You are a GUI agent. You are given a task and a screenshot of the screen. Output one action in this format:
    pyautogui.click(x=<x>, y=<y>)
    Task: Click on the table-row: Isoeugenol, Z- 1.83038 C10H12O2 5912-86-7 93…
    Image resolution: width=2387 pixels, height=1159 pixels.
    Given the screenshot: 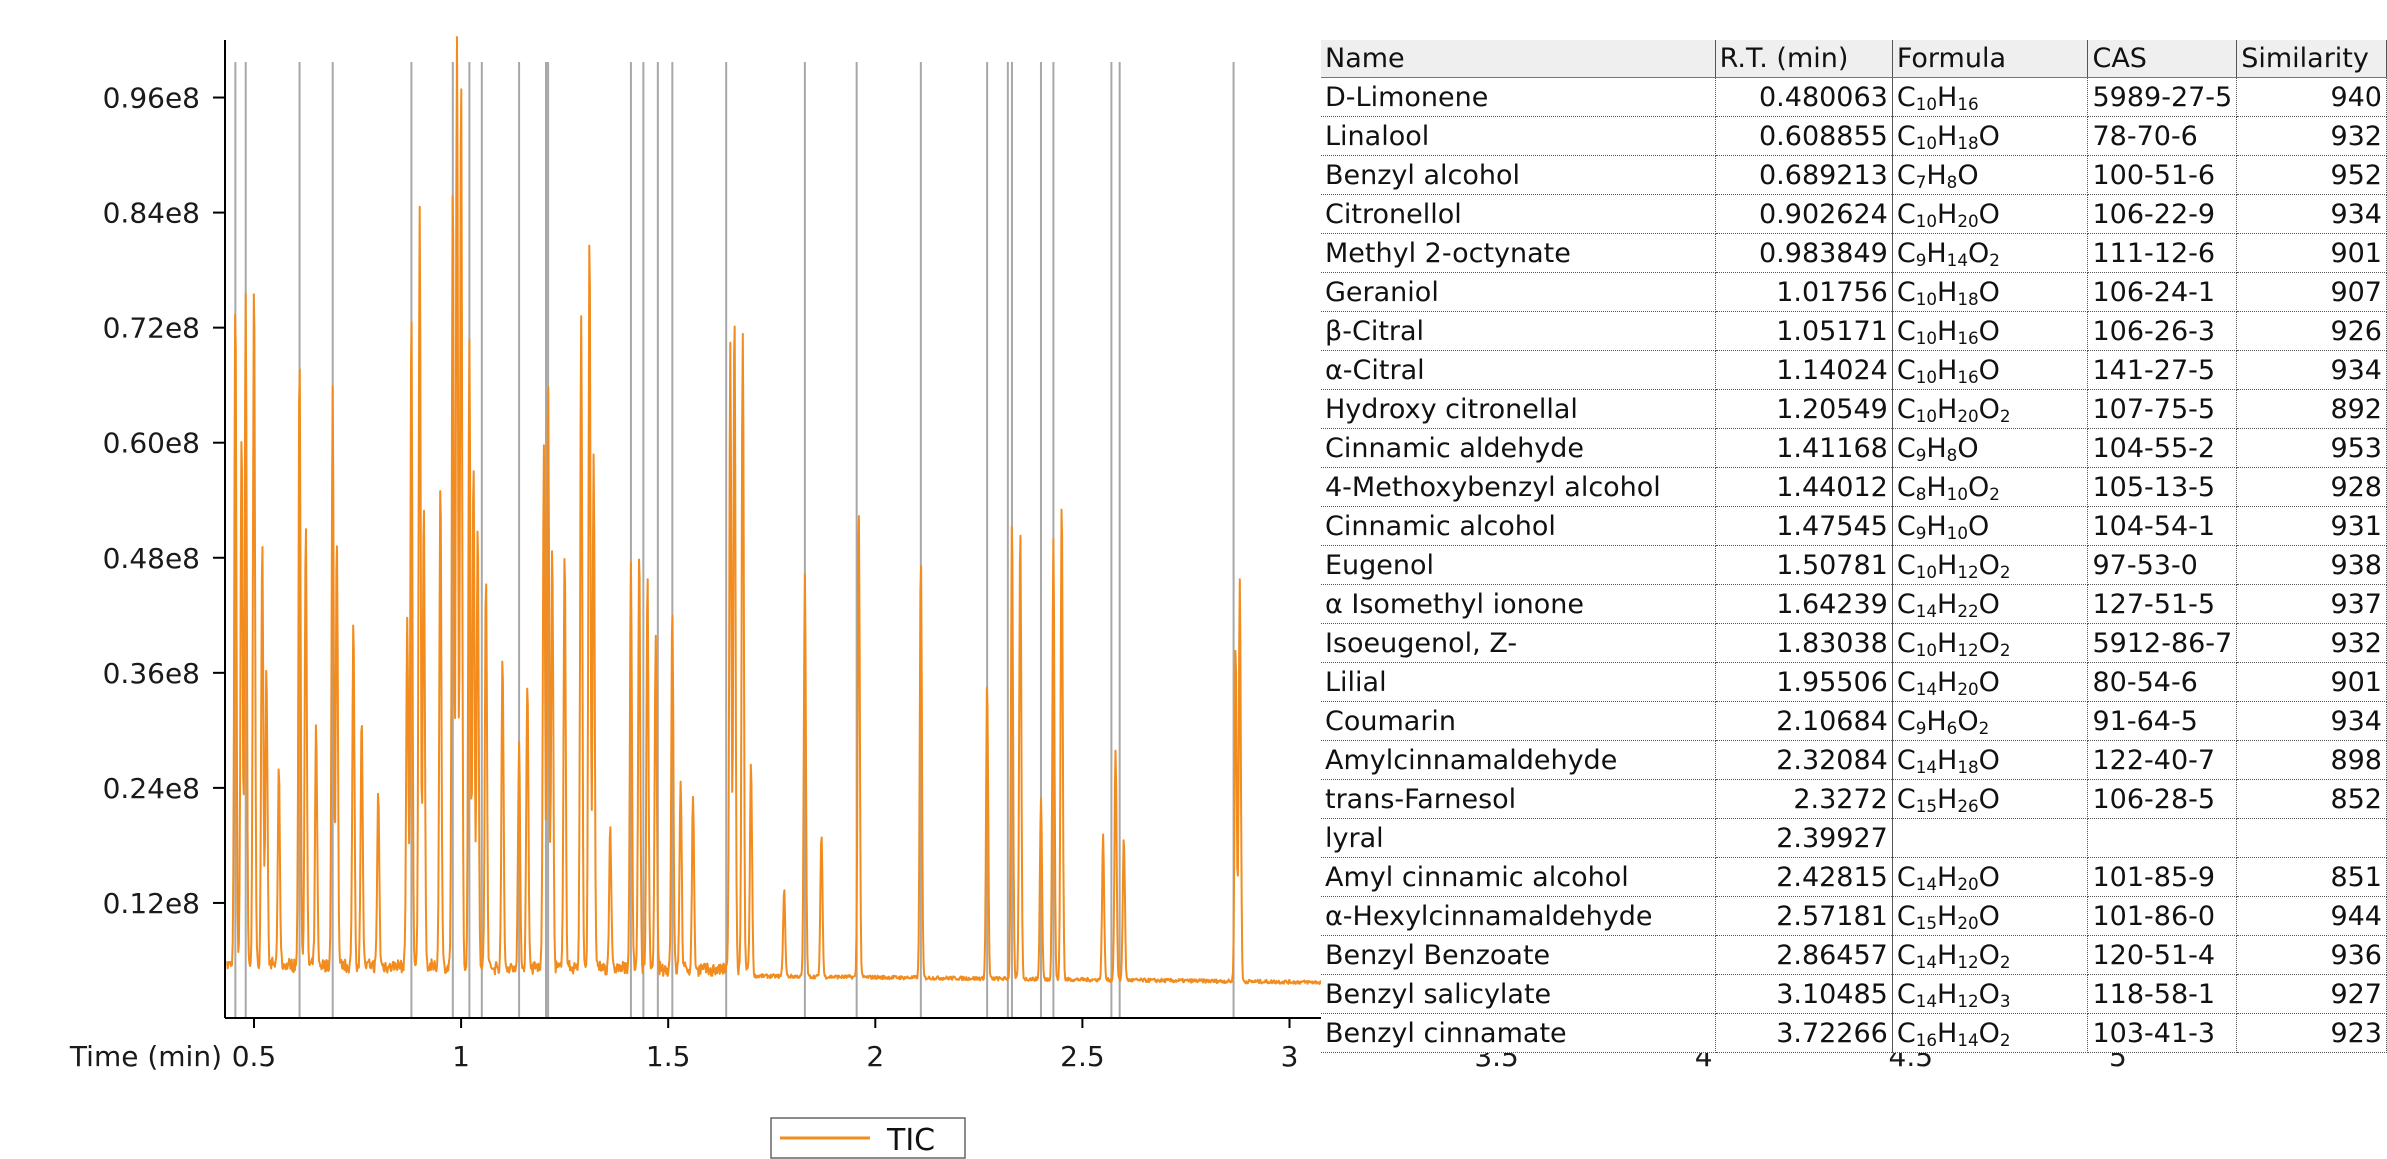 What is the action you would take?
    pyautogui.click(x=1854, y=643)
    